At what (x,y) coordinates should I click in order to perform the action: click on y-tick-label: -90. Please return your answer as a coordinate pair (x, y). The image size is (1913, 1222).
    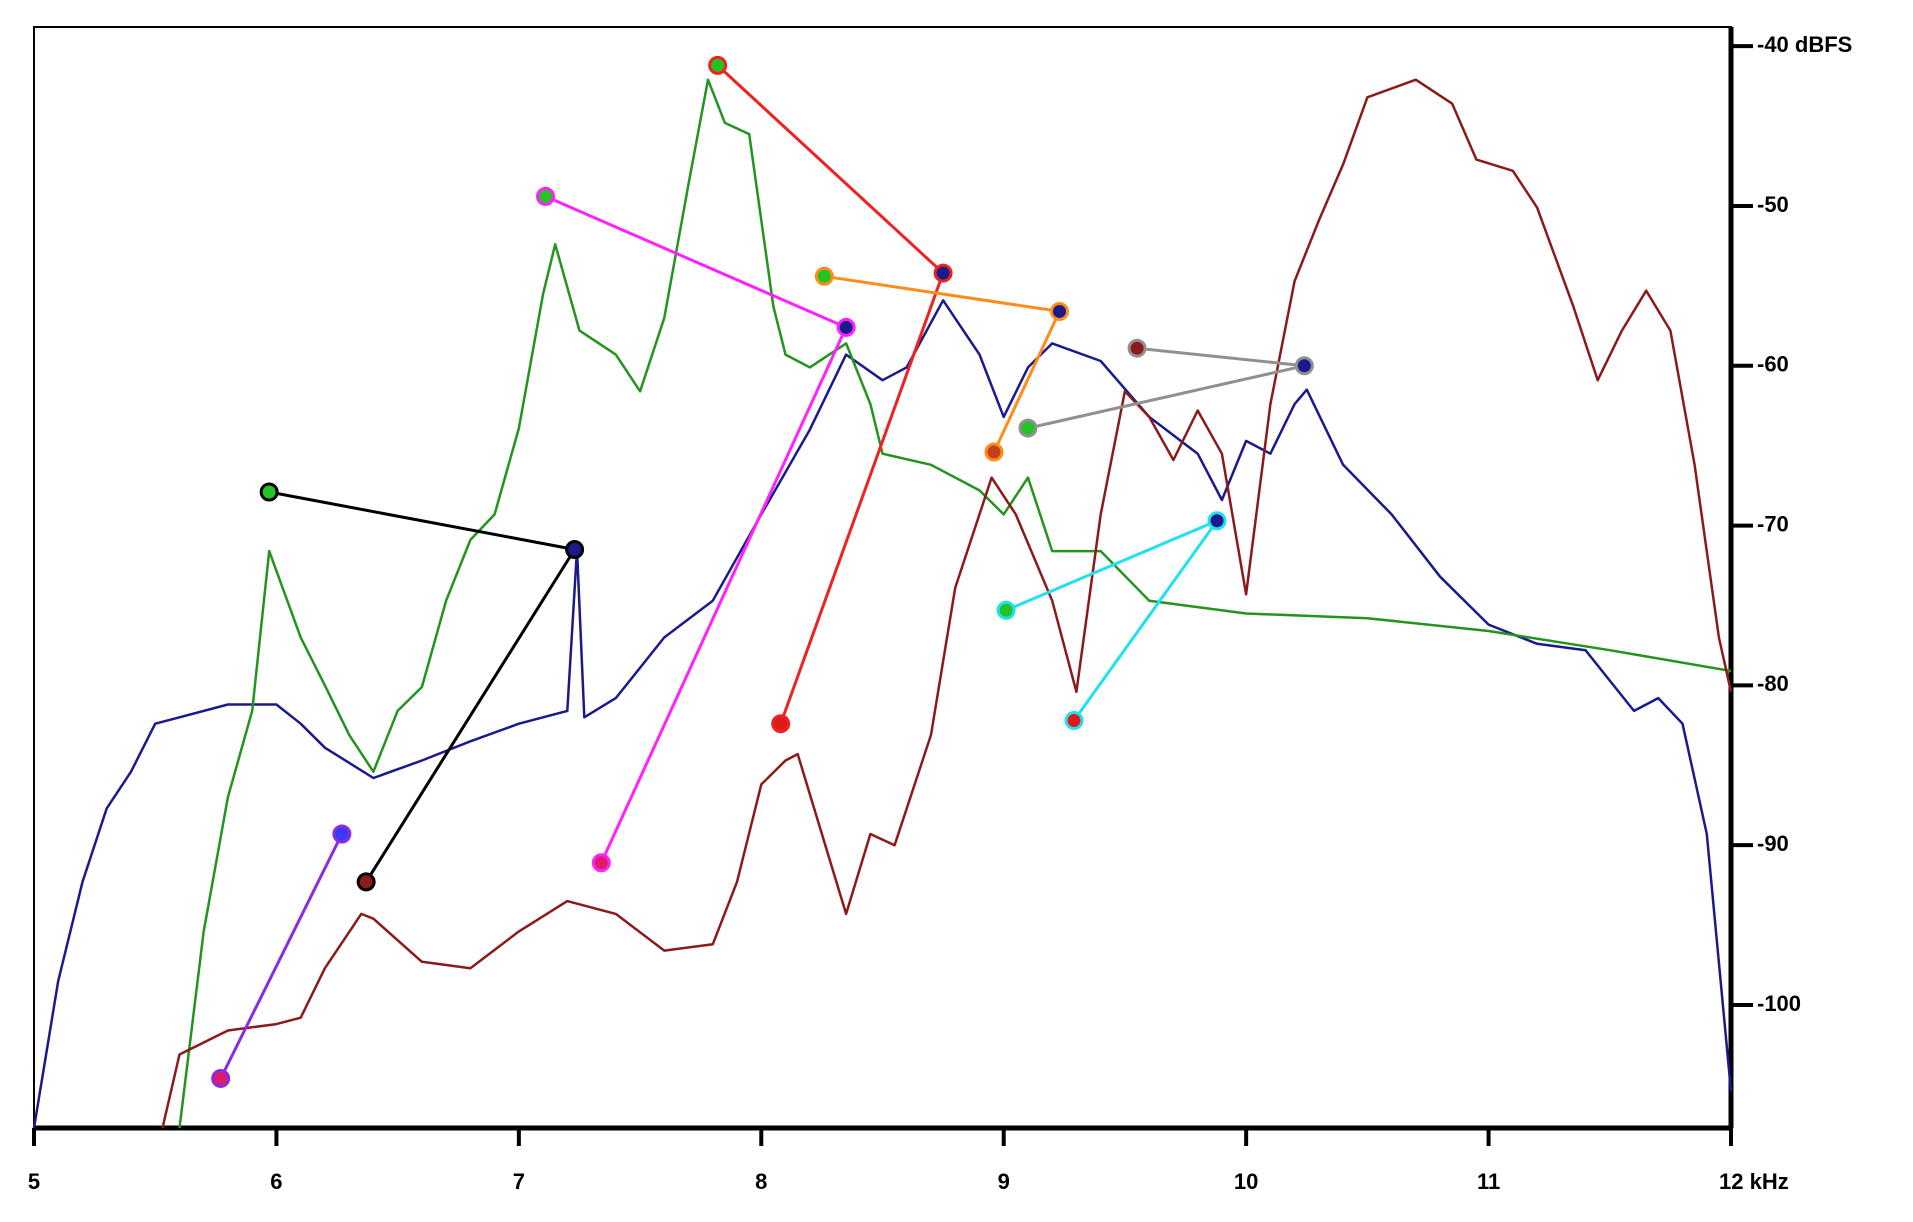
    Looking at the image, I should click on (1773, 843).